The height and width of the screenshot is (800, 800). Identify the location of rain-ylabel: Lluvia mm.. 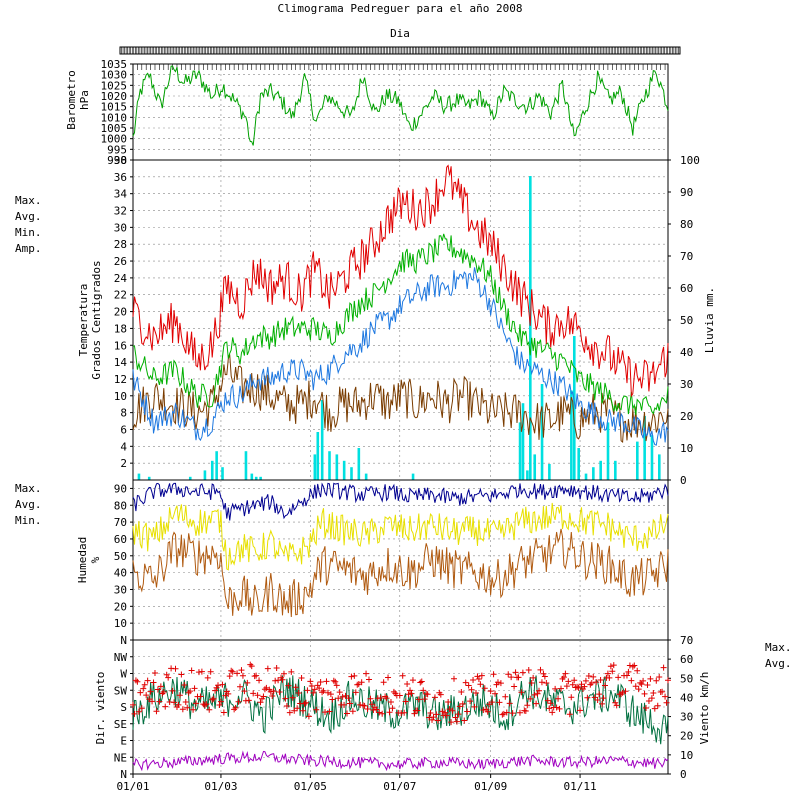
(709, 320).